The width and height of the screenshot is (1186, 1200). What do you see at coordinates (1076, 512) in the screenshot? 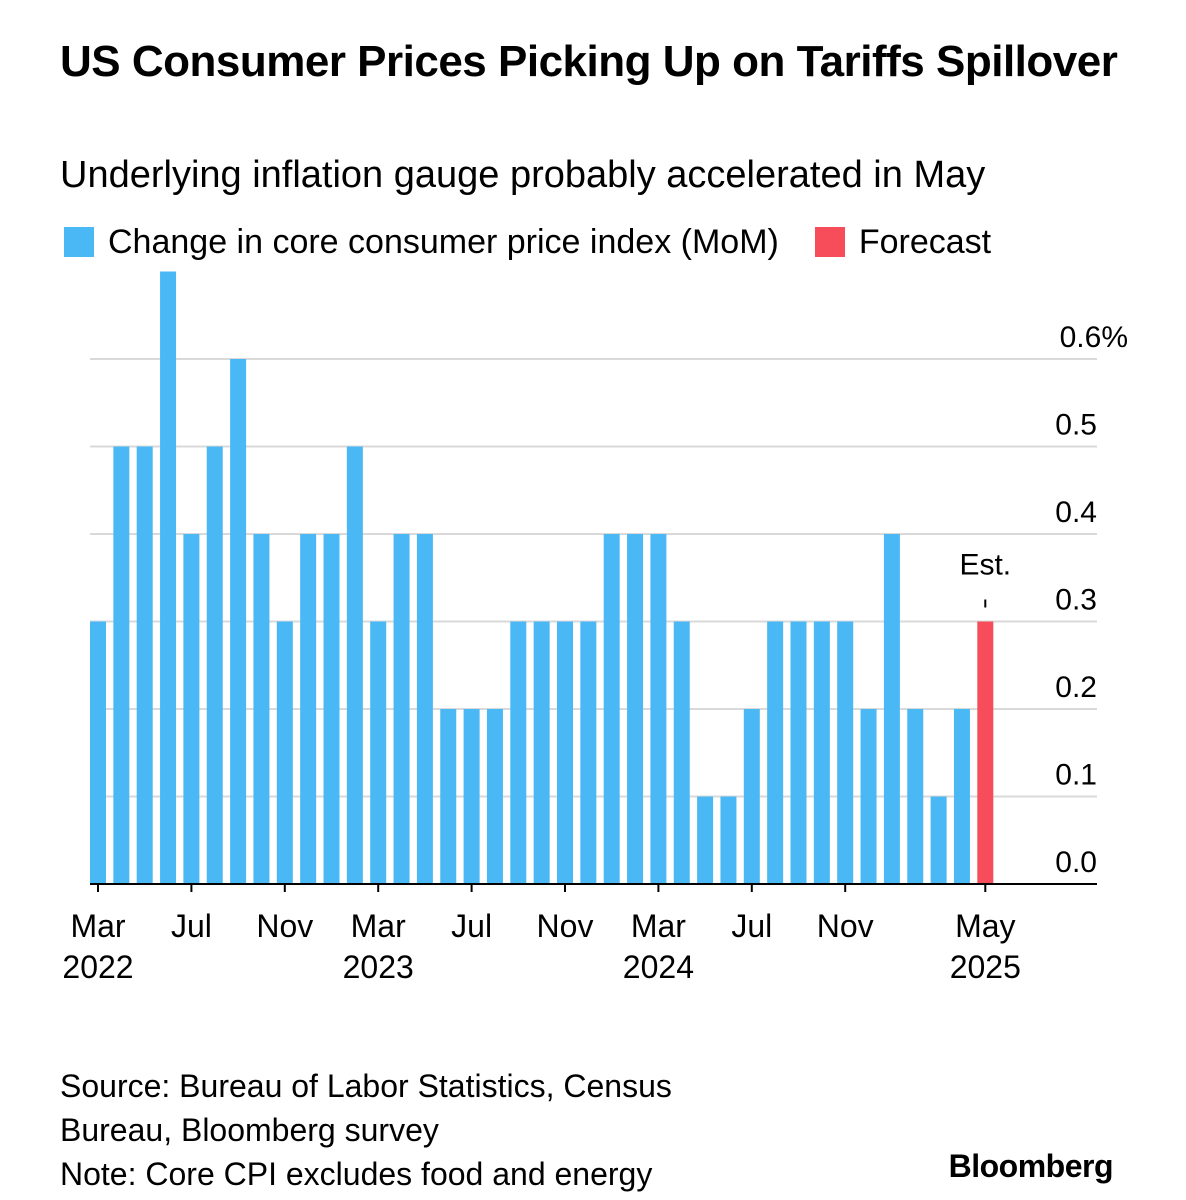
I see `y-tick-label: 0.4` at bounding box center [1076, 512].